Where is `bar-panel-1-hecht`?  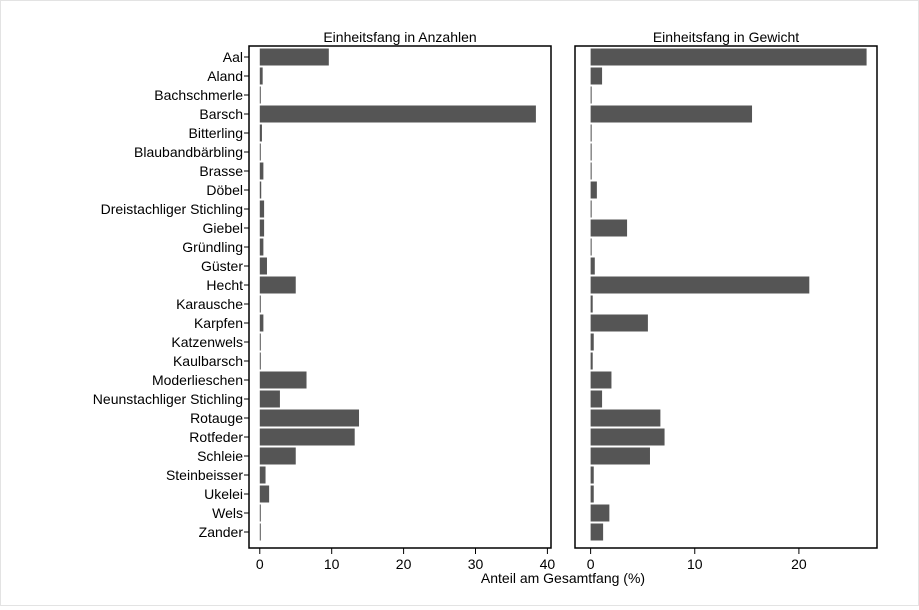
bar-panel-1-hecht is located at coordinates (277, 285).